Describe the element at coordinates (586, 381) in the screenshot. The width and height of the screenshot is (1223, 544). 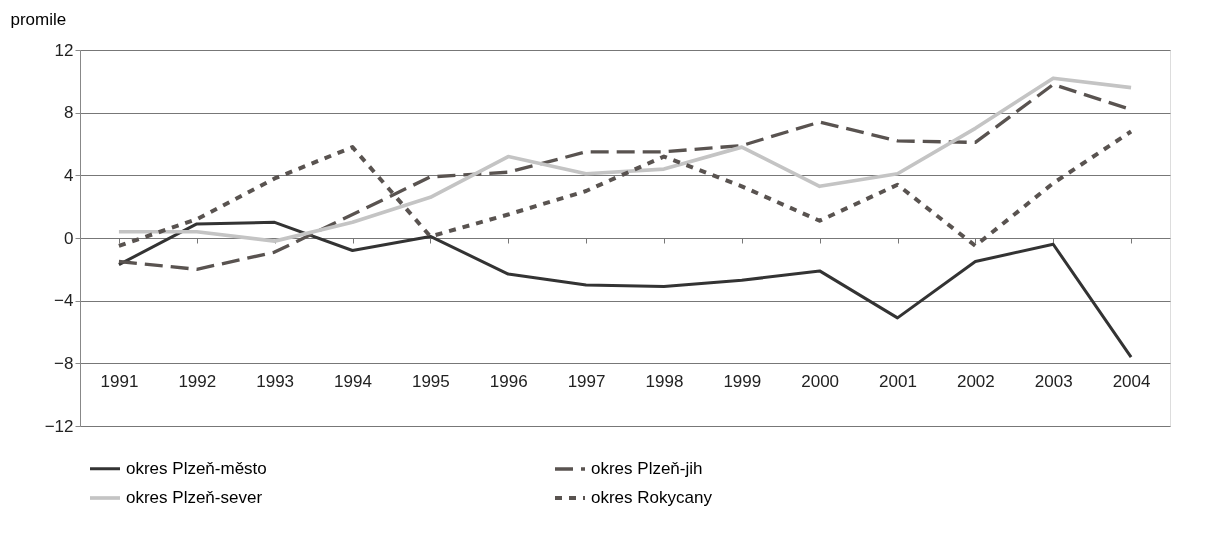
I see `x-tick-label: 1997` at that location.